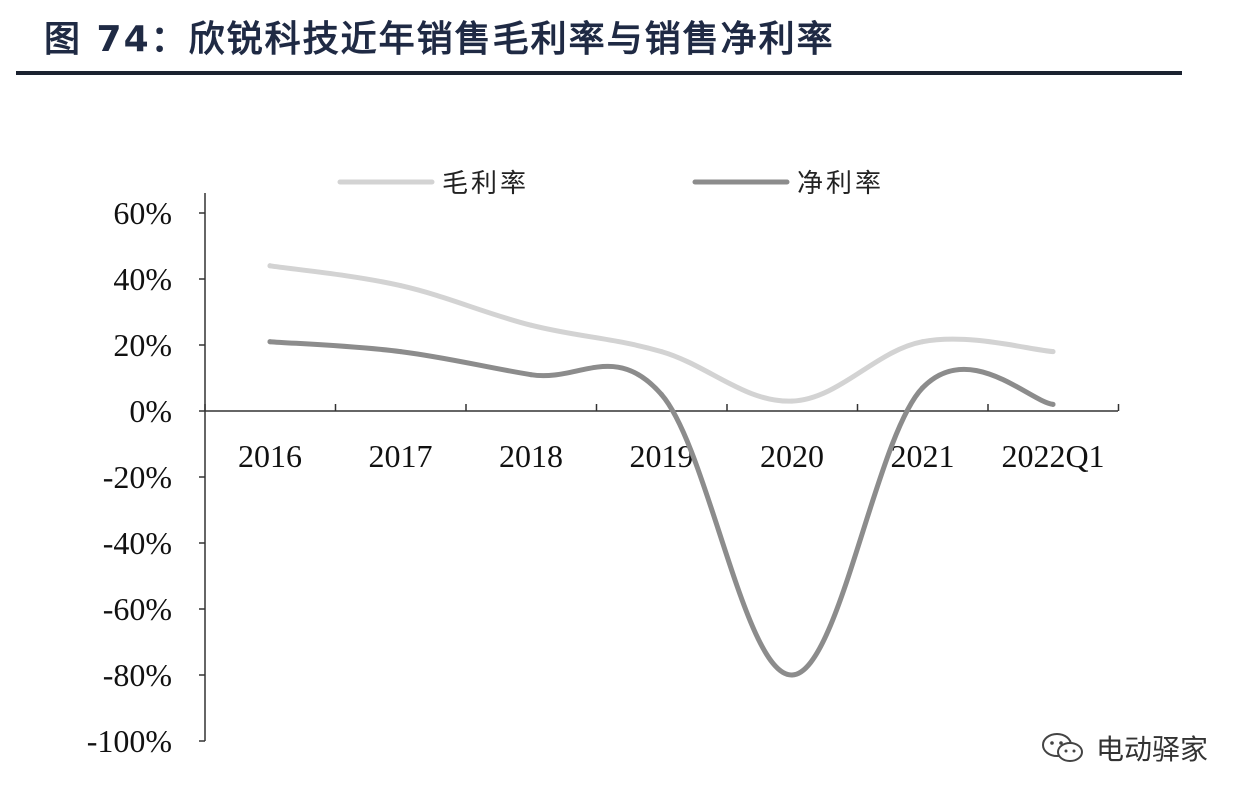  I want to click on y-tick-label: 60%, so click(142, 213).